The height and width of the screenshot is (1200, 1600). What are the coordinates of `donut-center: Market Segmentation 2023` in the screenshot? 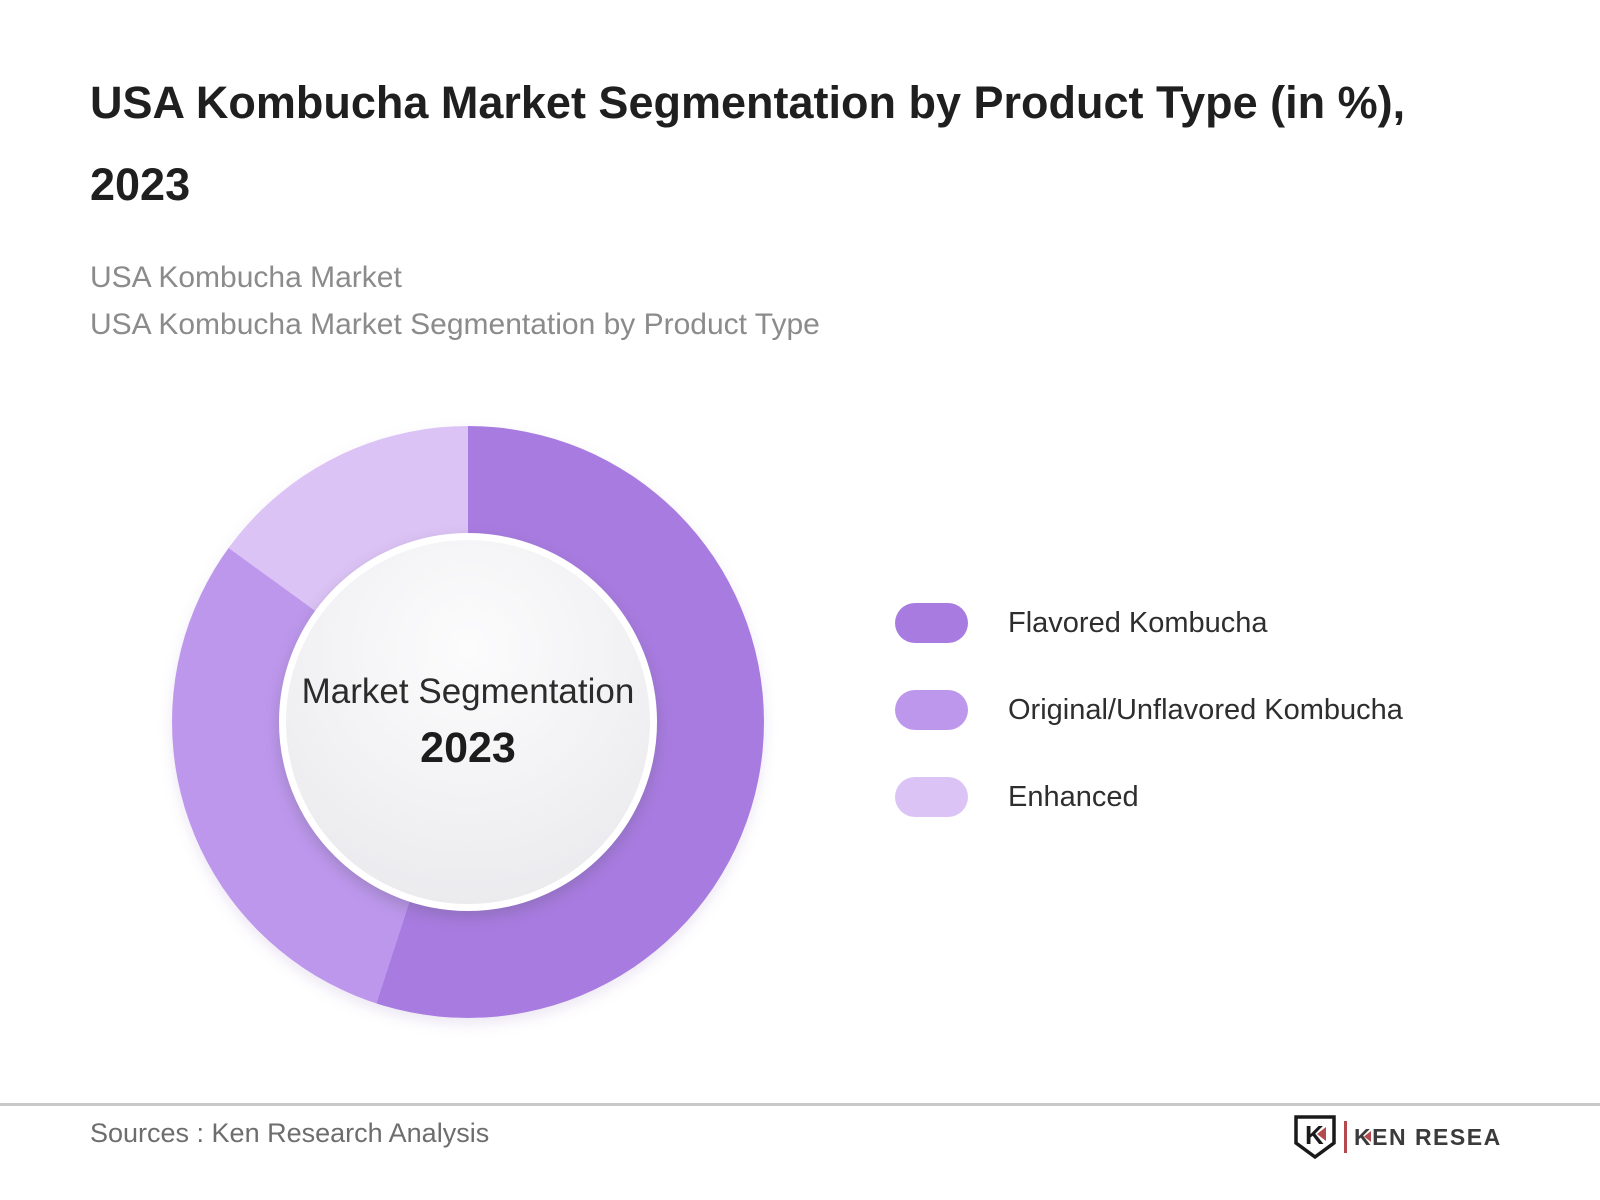 It's located at (468, 722).